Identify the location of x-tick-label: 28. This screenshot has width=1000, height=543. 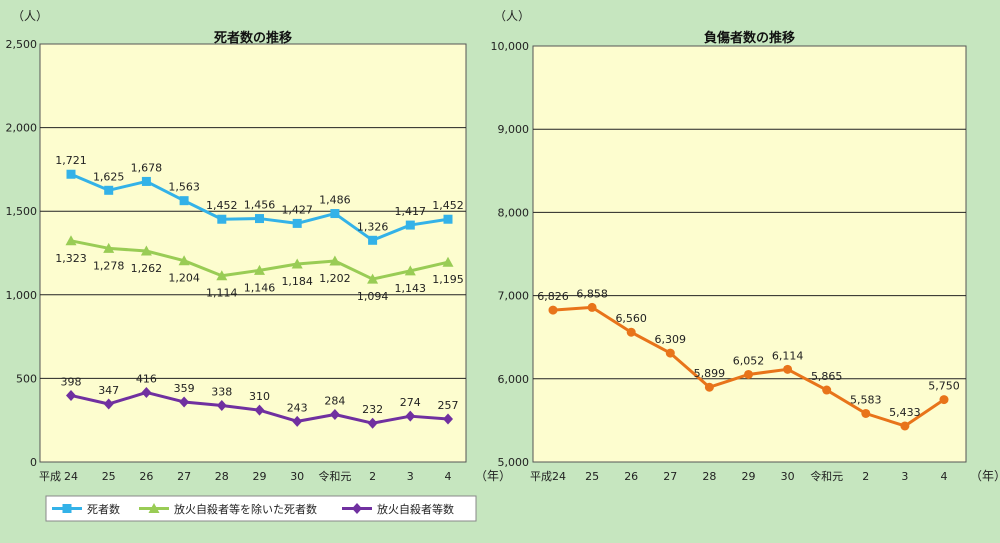
(222, 476).